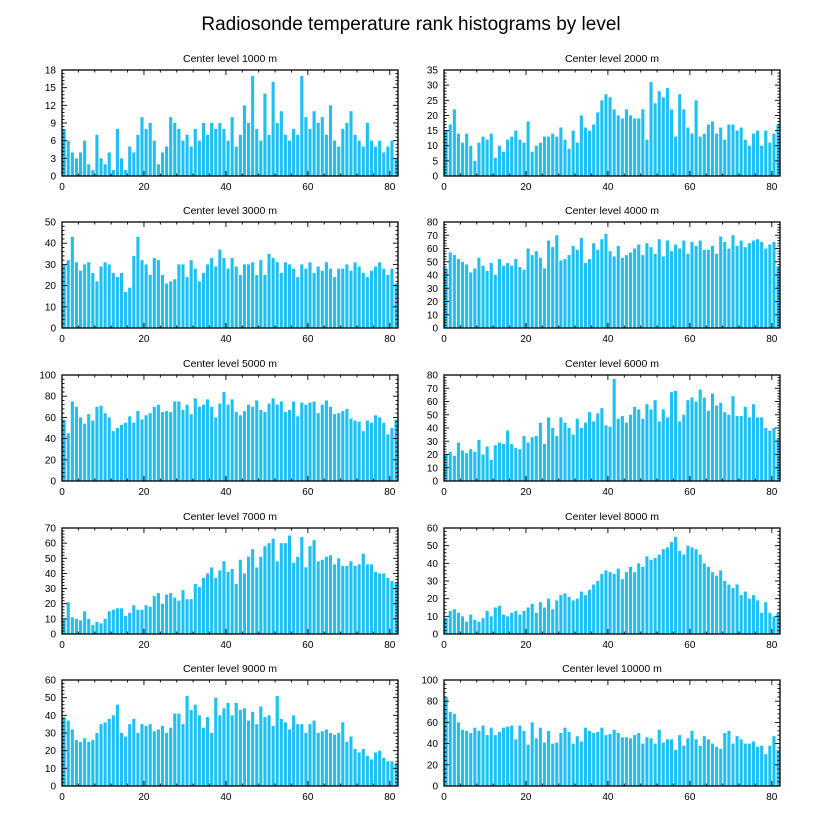 The image size is (822, 824). What do you see at coordinates (51, 397) in the screenshot?
I see `y-tick-label: 80` at bounding box center [51, 397].